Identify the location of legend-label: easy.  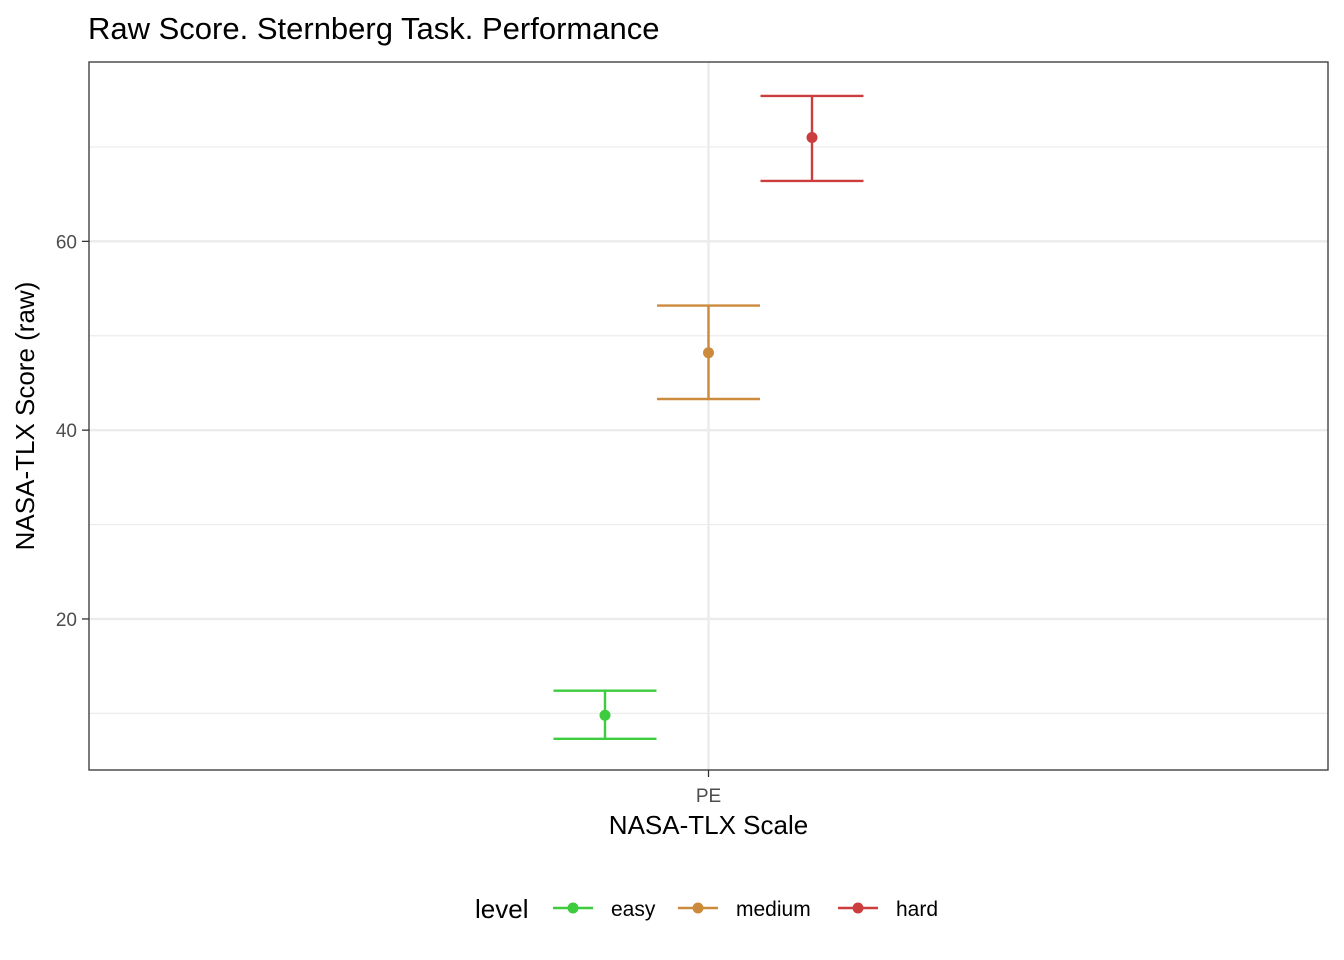
(633, 909).